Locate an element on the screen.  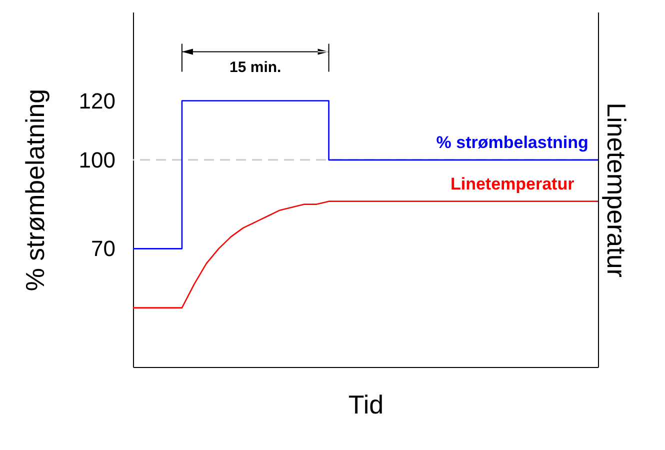
y-tick-label: 120 is located at coordinates (97, 101).